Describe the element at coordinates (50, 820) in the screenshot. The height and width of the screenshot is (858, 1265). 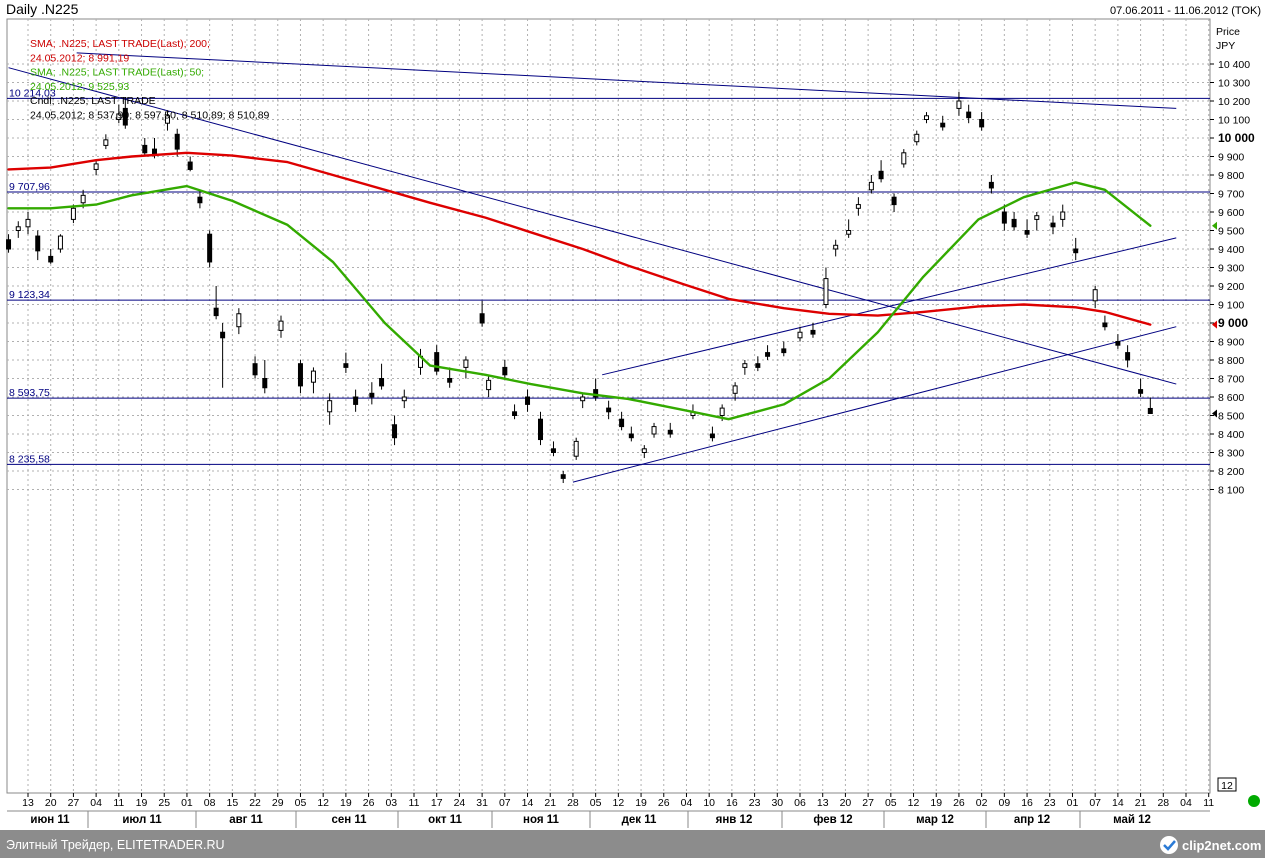
I see `month-label: июн 11` at that location.